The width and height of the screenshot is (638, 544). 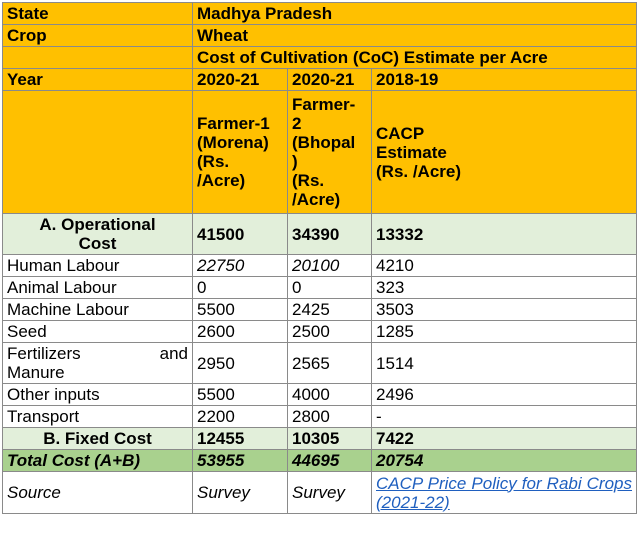 I want to click on row-value-1: 2200, so click(x=240, y=416).